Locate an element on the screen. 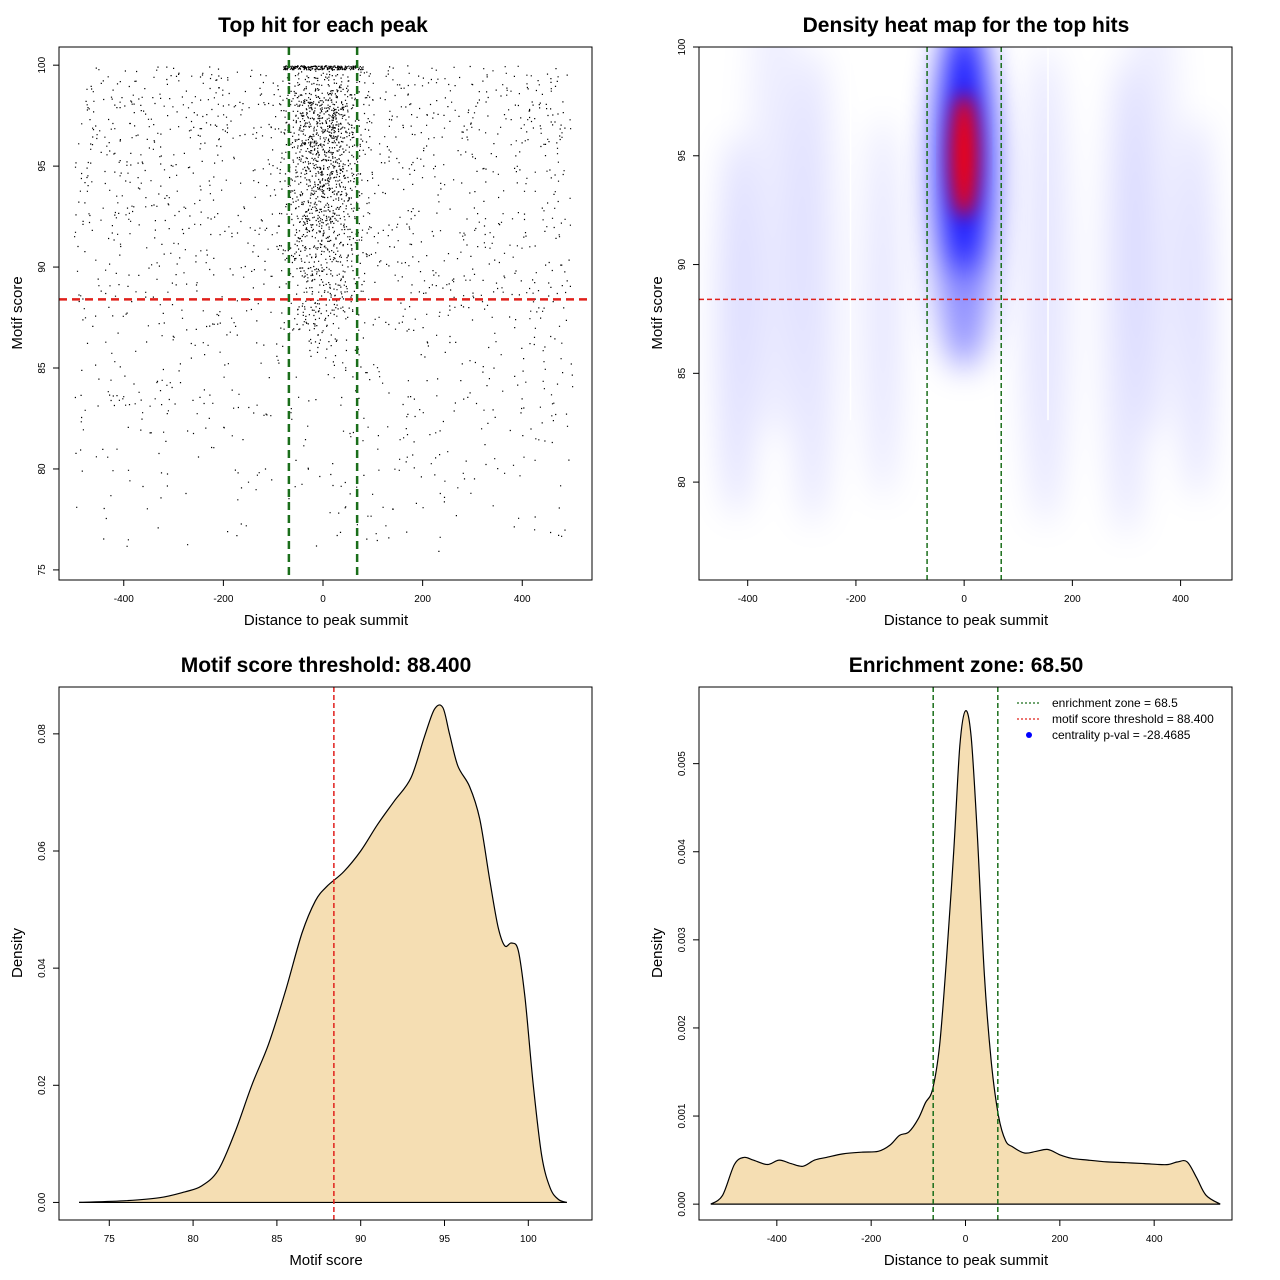 This screenshot has width=1280, height=1280. heatmap-y-tick-label: 80 is located at coordinates (682, 482).